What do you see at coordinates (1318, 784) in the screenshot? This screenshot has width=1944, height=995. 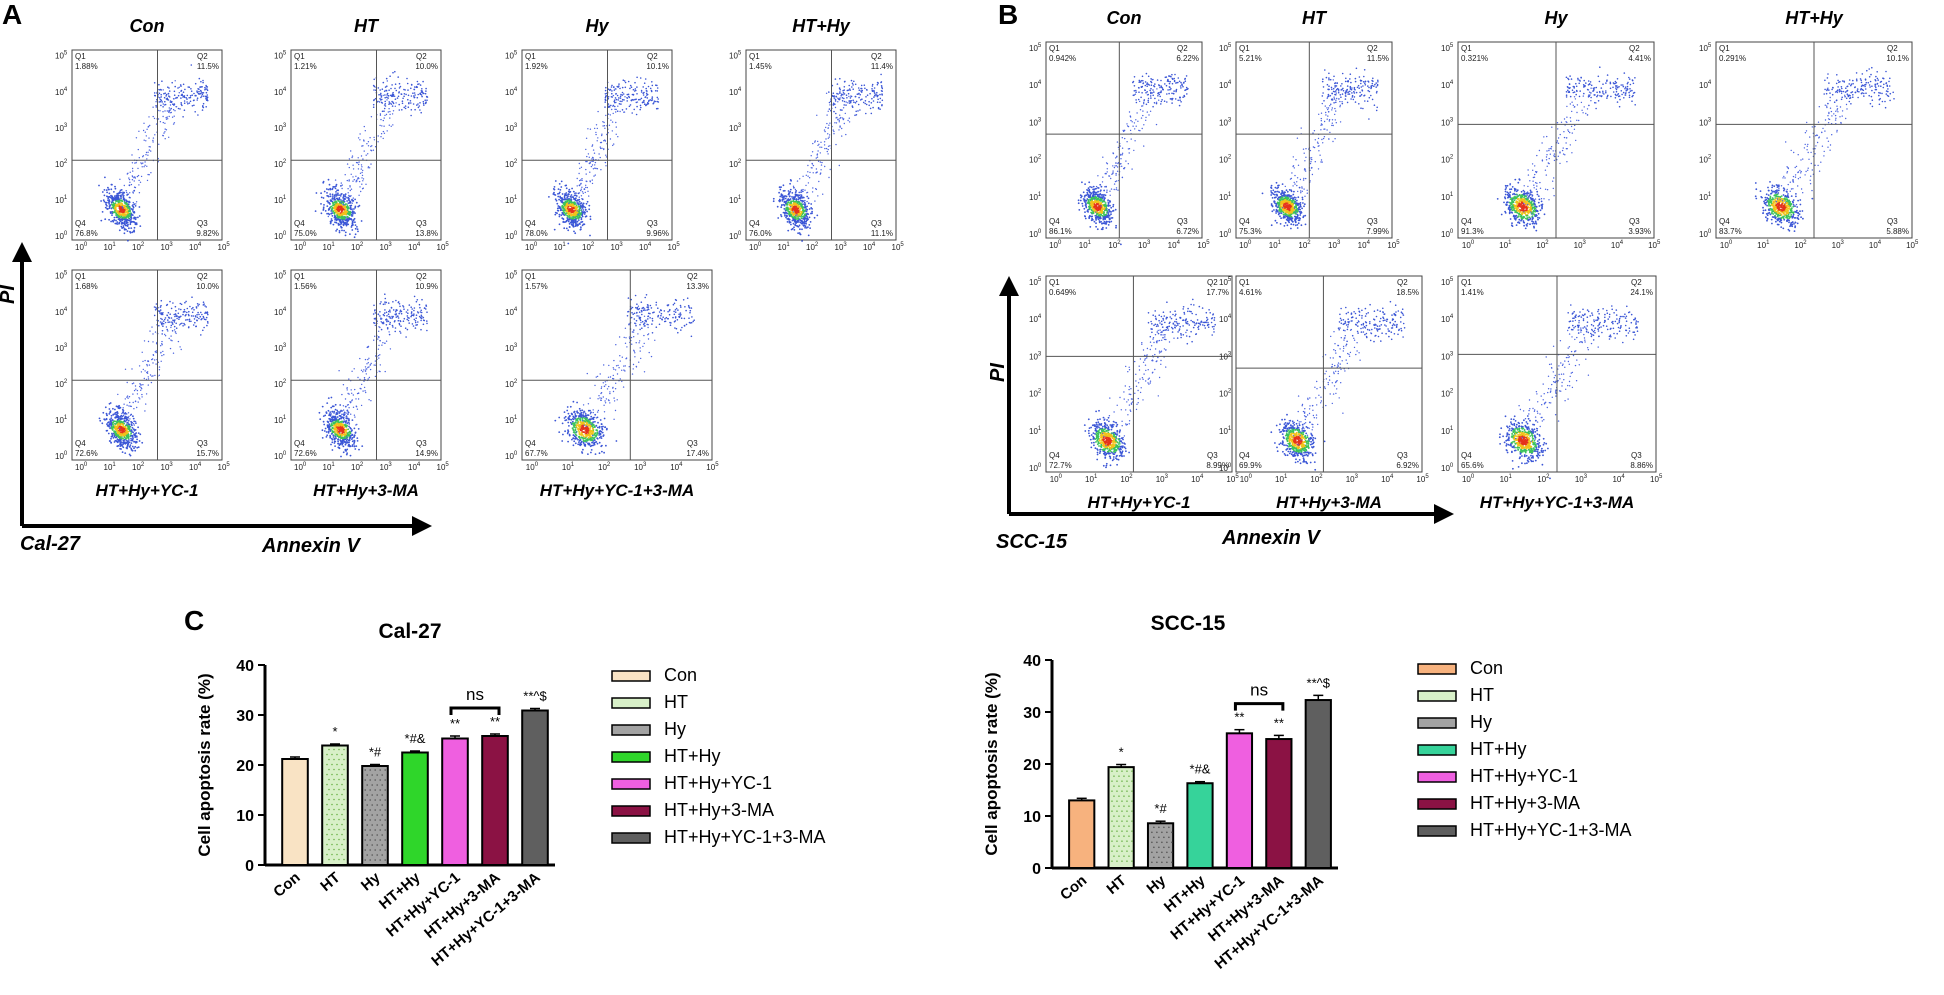 I see `bar-ht-hy-yc-1-3-ma` at bounding box center [1318, 784].